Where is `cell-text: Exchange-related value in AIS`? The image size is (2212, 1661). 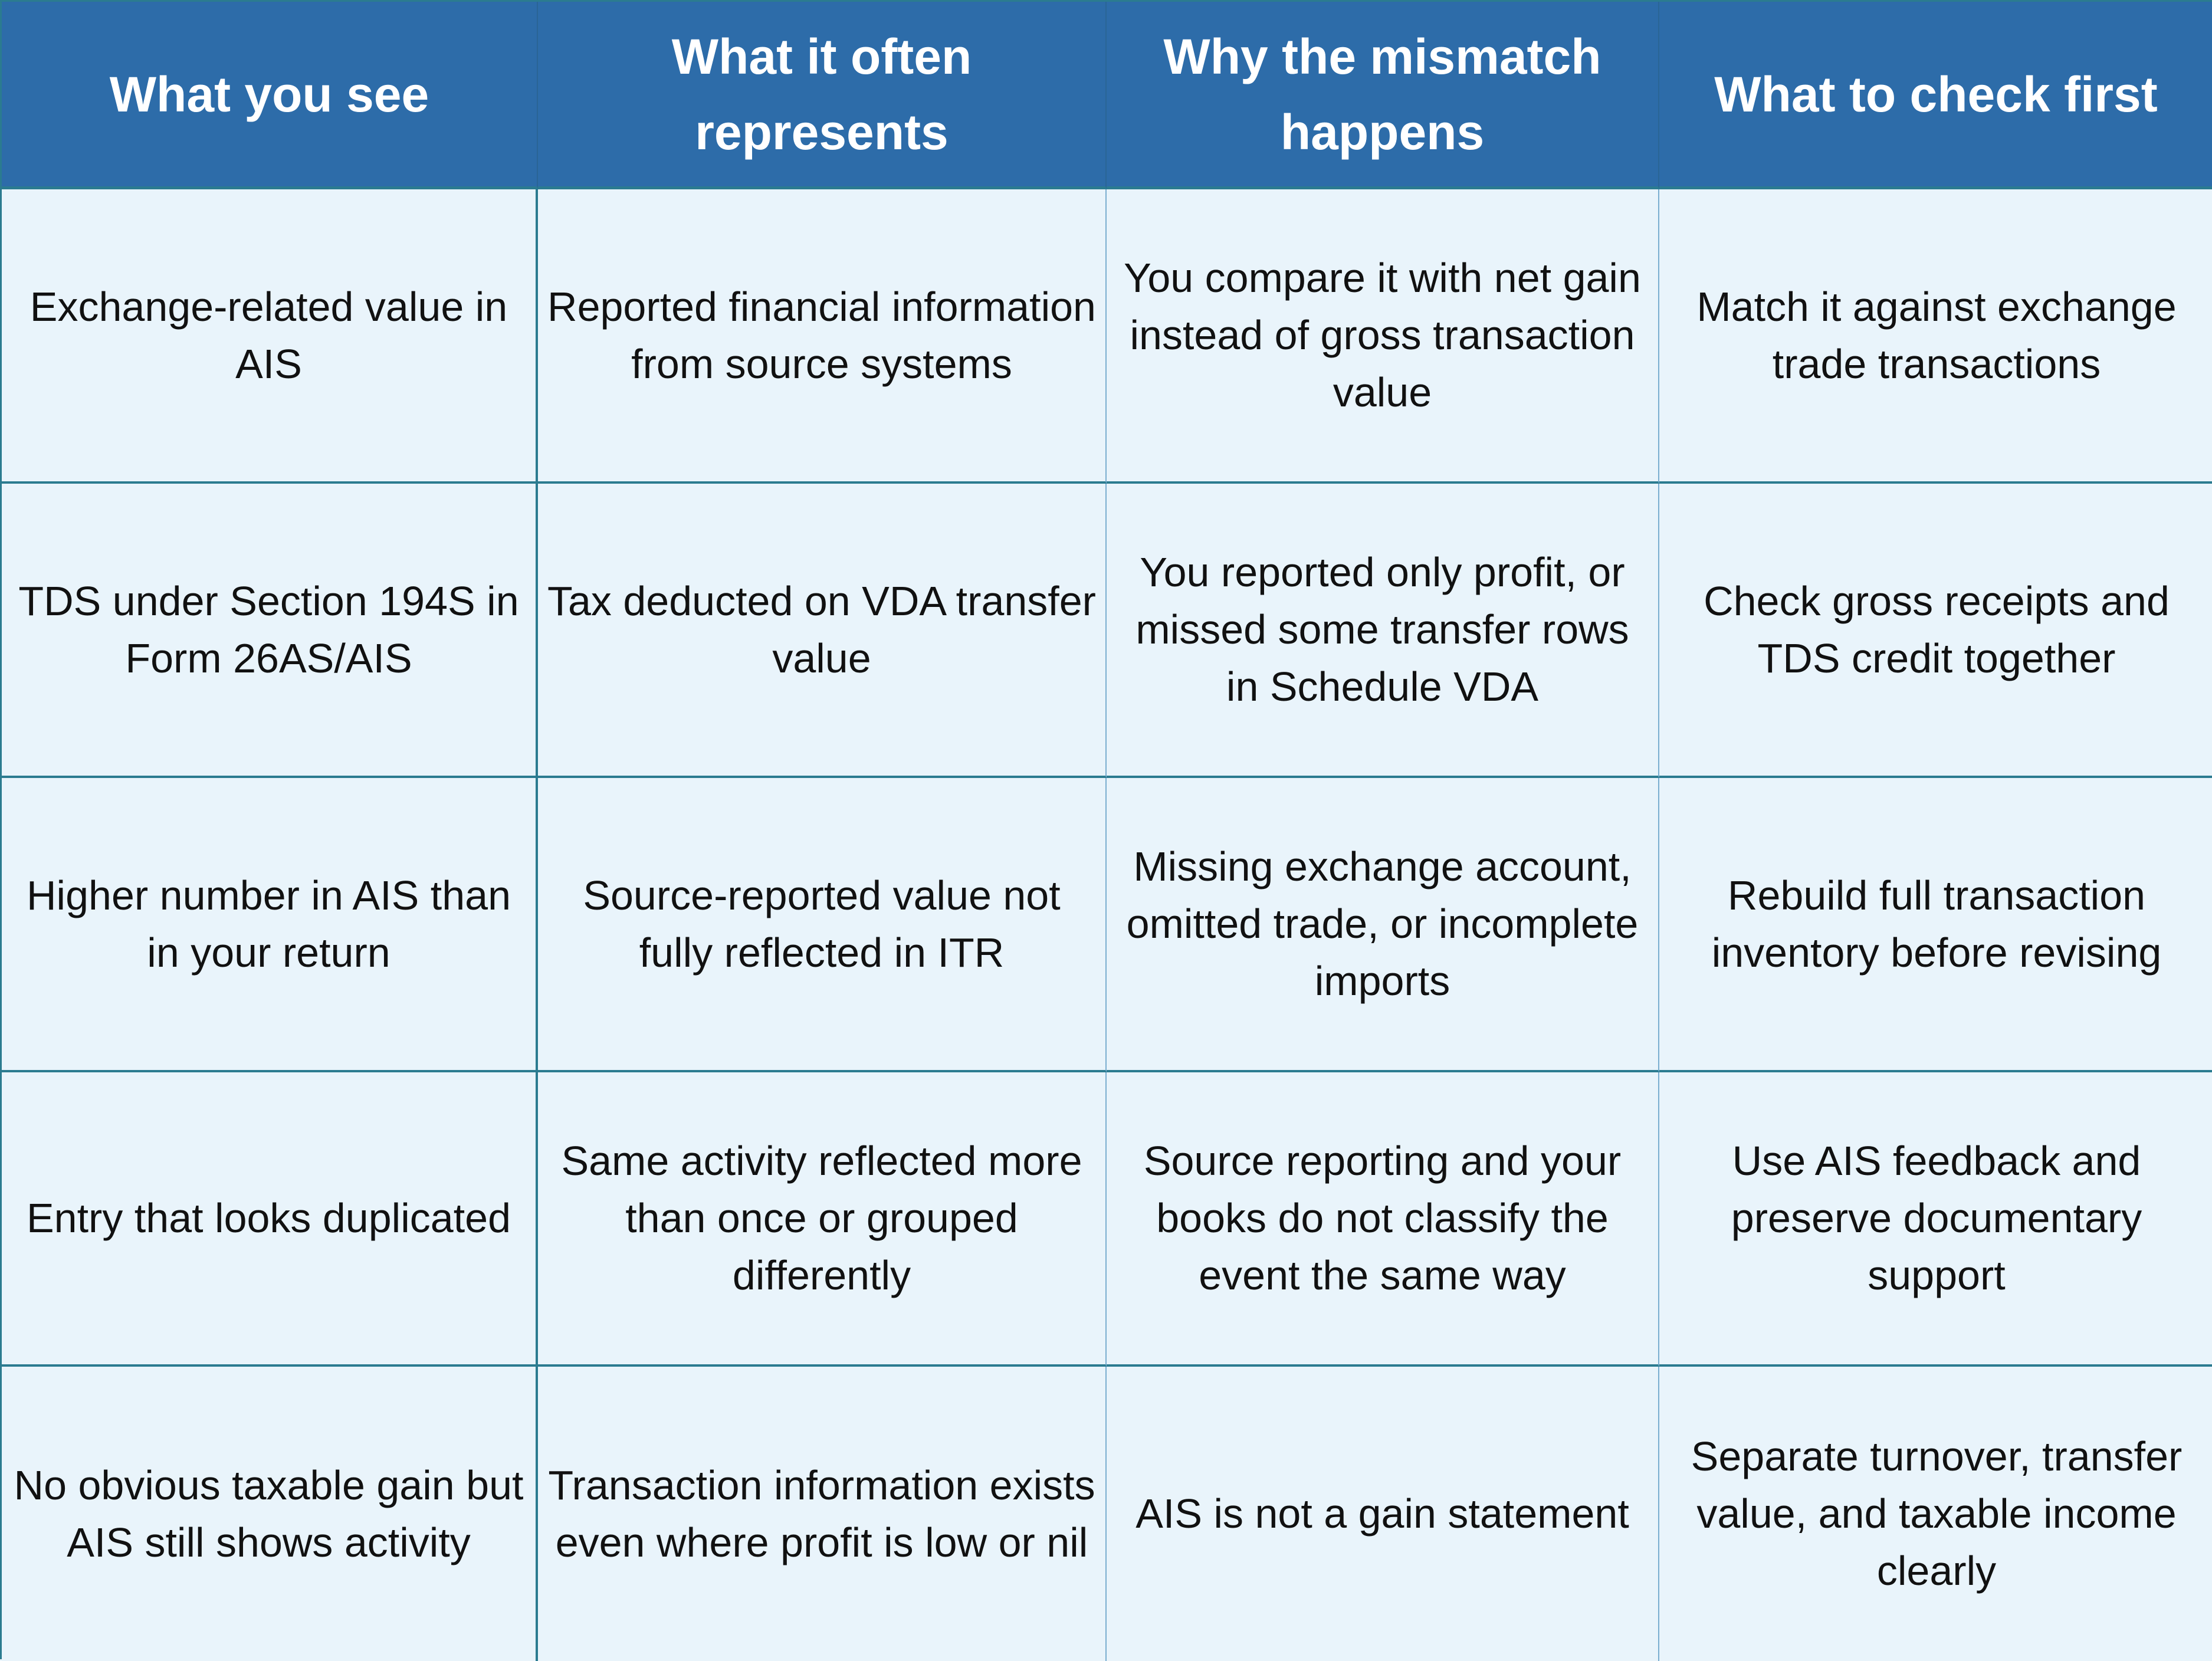 cell-text: Exchange-related value in AIS is located at coordinates (268, 335).